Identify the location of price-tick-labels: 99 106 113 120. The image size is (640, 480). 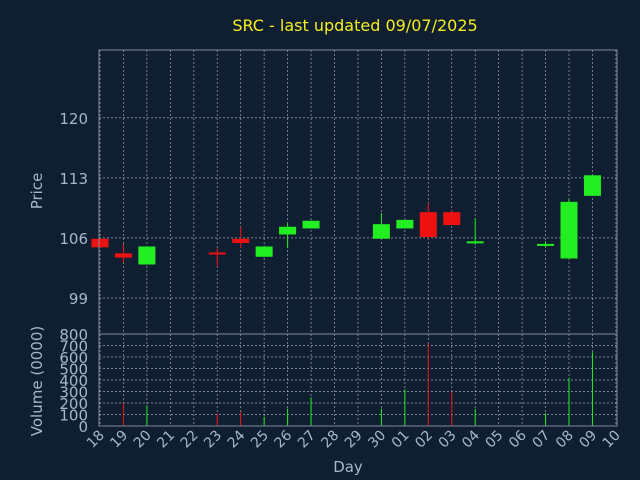
(73, 209).